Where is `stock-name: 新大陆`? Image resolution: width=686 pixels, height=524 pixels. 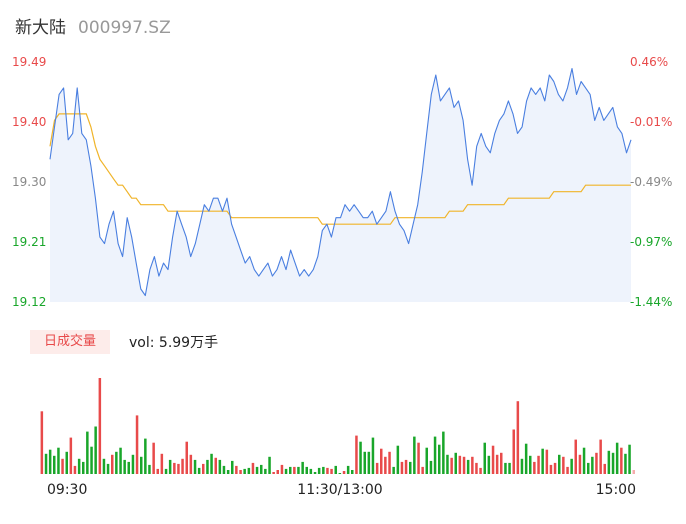 stock-name: 新大陆 is located at coordinates (40, 28).